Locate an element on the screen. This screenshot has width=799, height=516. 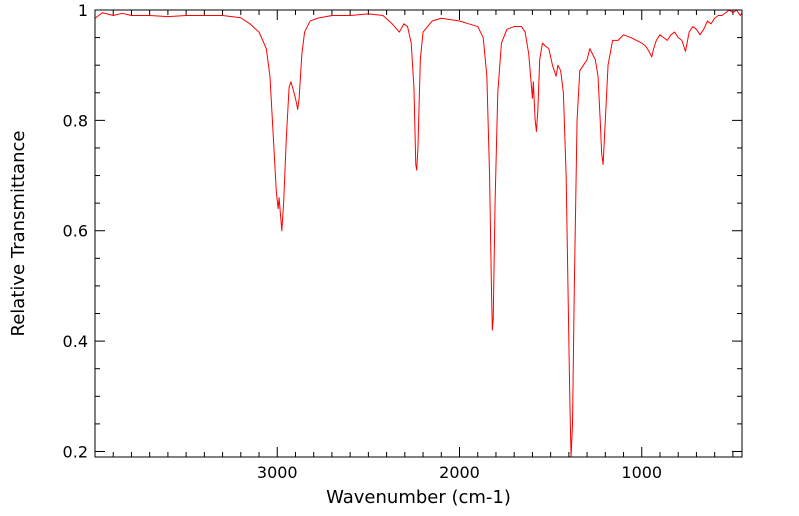
y-axis-tick-labels: 0.2 0.4 0.6 0.8 1 is located at coordinates (75, 231).